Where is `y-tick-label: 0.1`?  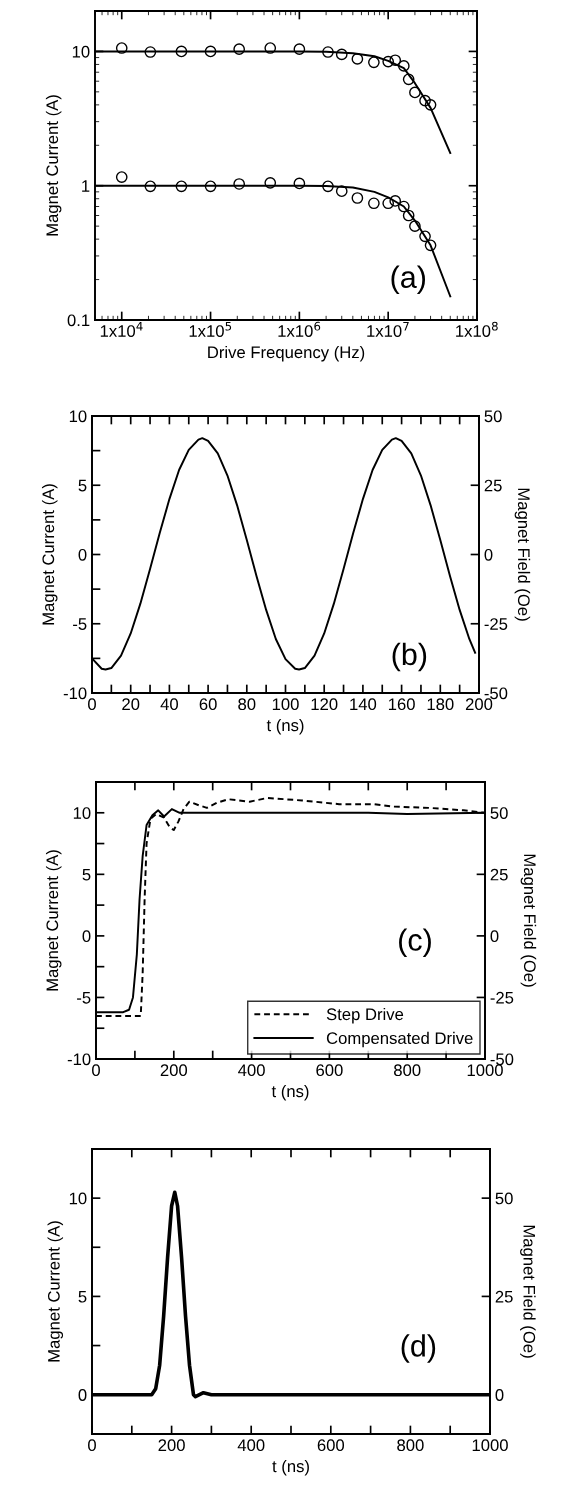 y-tick-label: 0.1 is located at coordinates (78, 320).